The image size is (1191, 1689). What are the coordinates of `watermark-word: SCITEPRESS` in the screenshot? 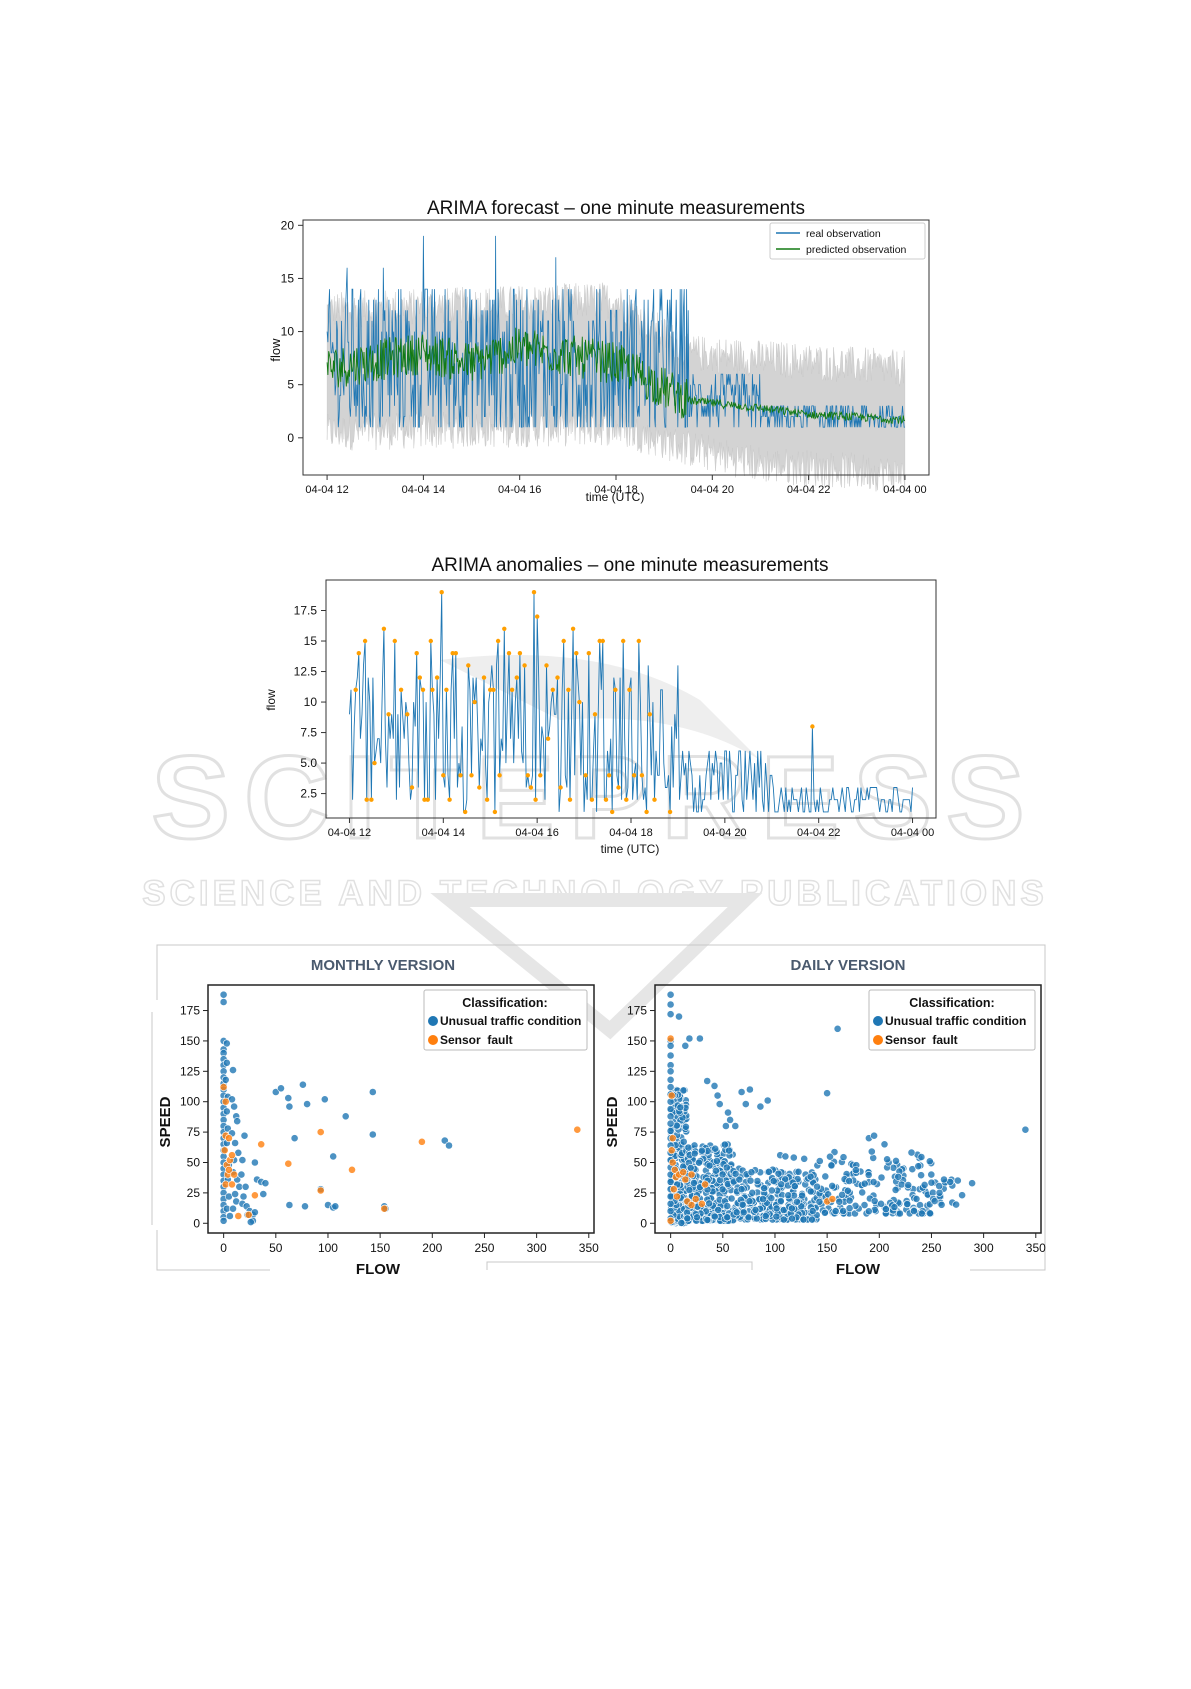 It's located at (595, 798).